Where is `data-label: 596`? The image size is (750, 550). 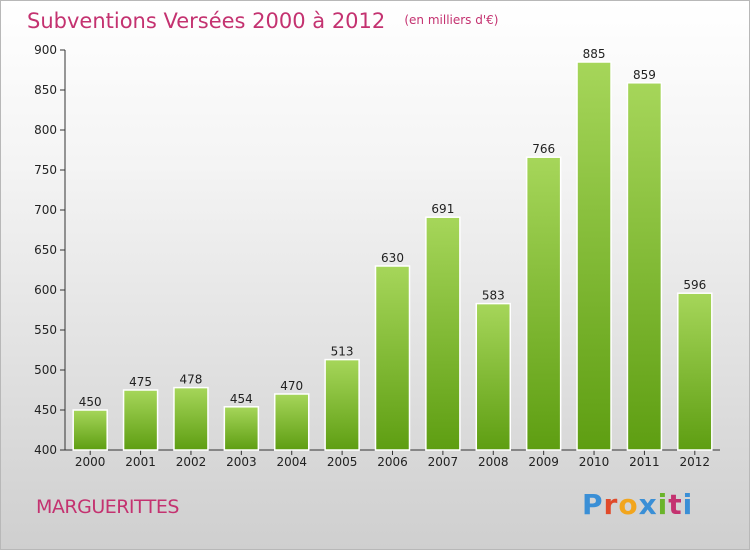
data-label: 596 is located at coordinates (694, 285).